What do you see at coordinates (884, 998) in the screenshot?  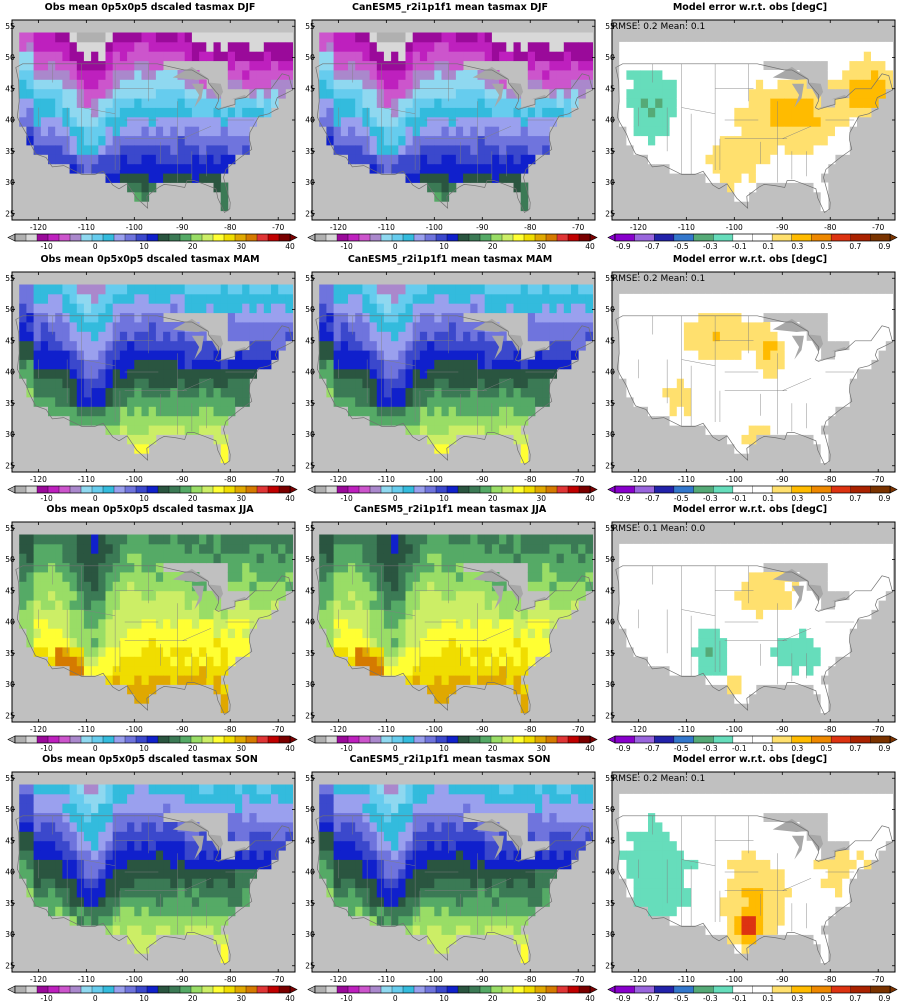 I see `colorbar-label: 0.9` at bounding box center [884, 998].